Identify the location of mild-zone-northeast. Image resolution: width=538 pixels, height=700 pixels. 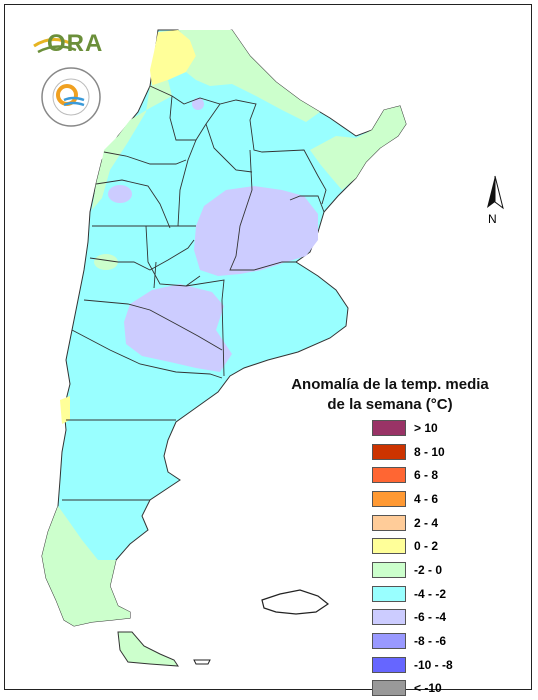
(358, 148).